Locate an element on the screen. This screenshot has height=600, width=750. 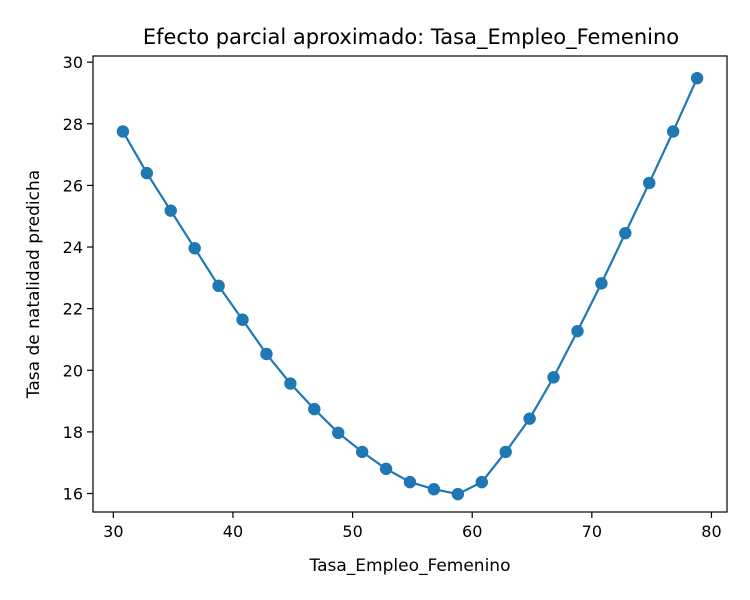
y-tick-label: 30 is located at coordinates (73, 62).